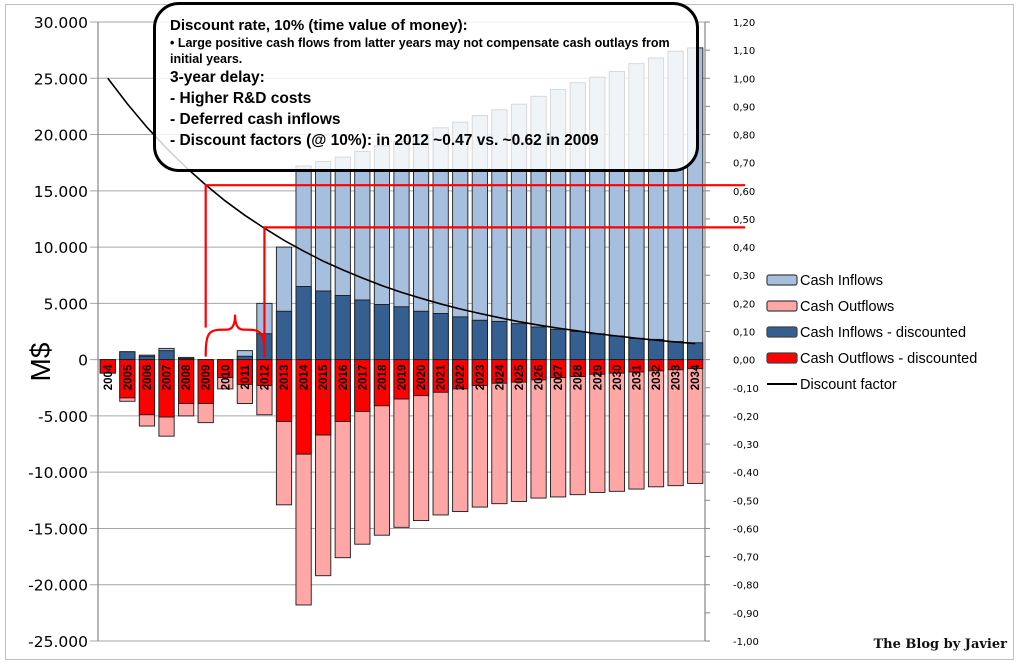 The width and height of the screenshot is (1019, 667). What do you see at coordinates (58, 586) in the screenshot?
I see `left-tick-label: -20.000` at bounding box center [58, 586].